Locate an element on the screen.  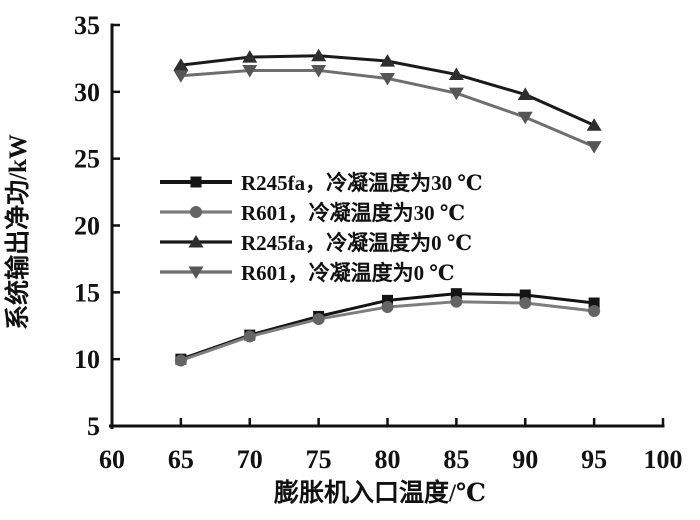
legend-label: R245fa，冷凝温度为30 ℃ is located at coordinates (362, 183).